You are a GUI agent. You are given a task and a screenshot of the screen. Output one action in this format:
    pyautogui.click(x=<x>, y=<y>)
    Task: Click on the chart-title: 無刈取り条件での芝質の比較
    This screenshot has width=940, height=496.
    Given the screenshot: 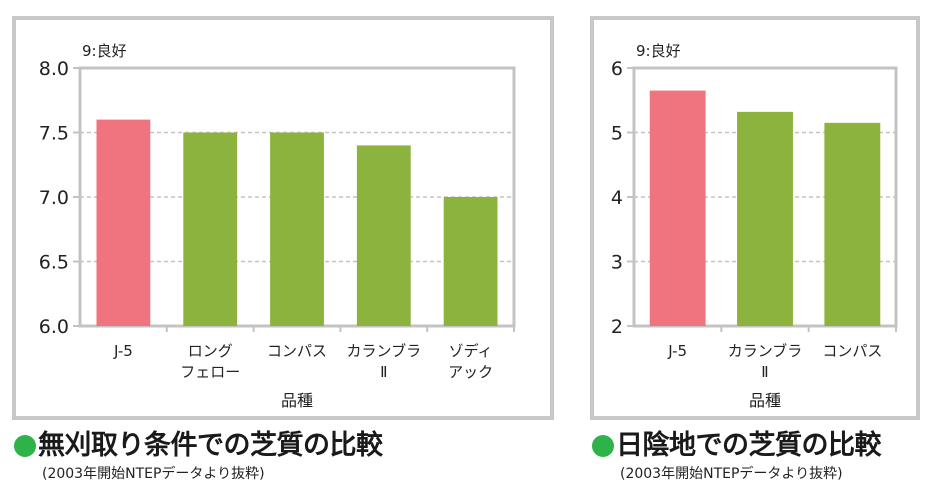 What is the action you would take?
    pyautogui.click(x=198, y=445)
    